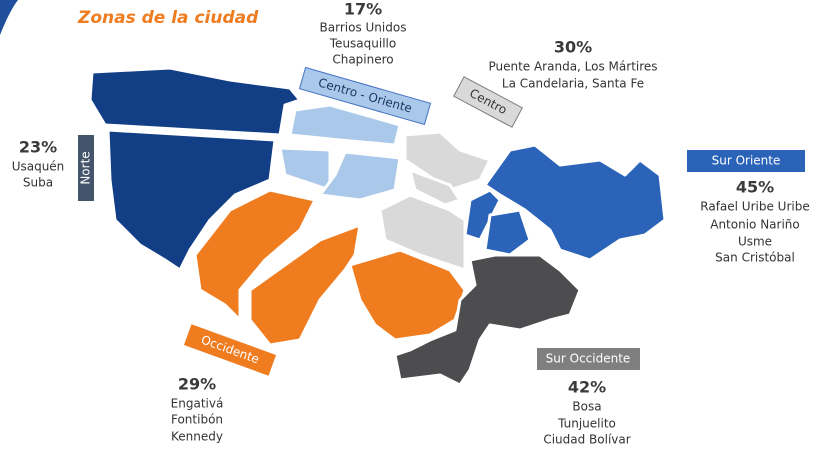 This screenshot has width=827, height=463. I want to click on zone-percent: 17%, so click(363, 9).